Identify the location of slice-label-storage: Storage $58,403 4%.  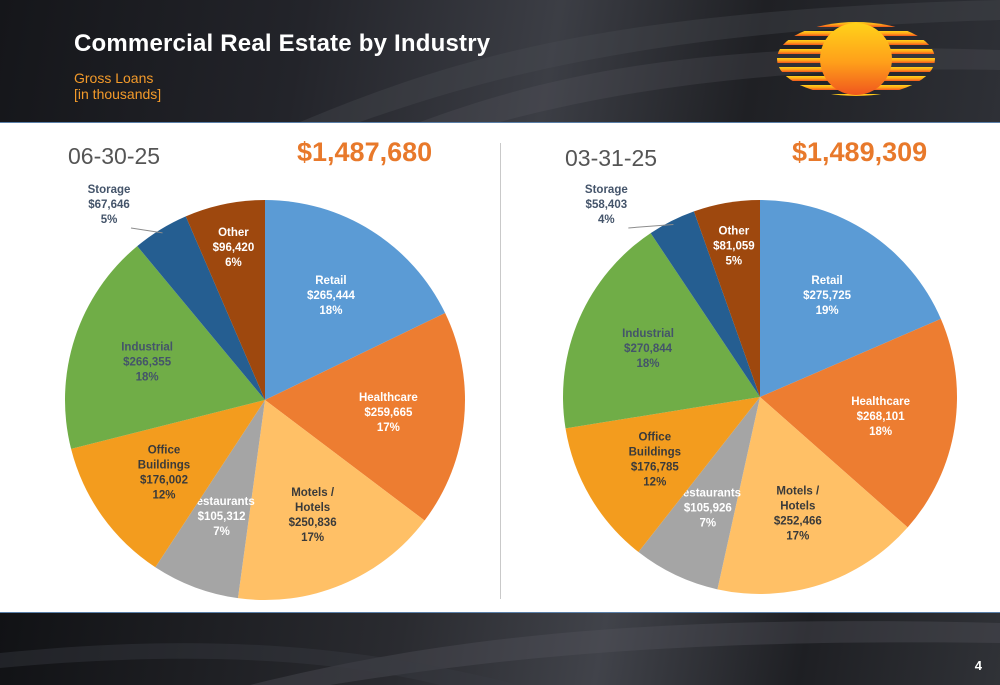
(606, 205).